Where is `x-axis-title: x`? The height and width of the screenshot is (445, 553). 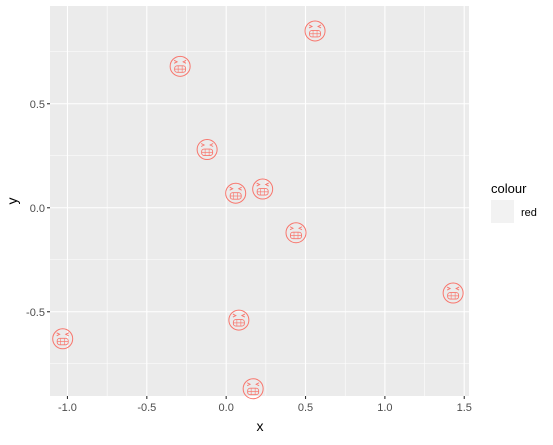 x-axis-title: x is located at coordinates (260, 426).